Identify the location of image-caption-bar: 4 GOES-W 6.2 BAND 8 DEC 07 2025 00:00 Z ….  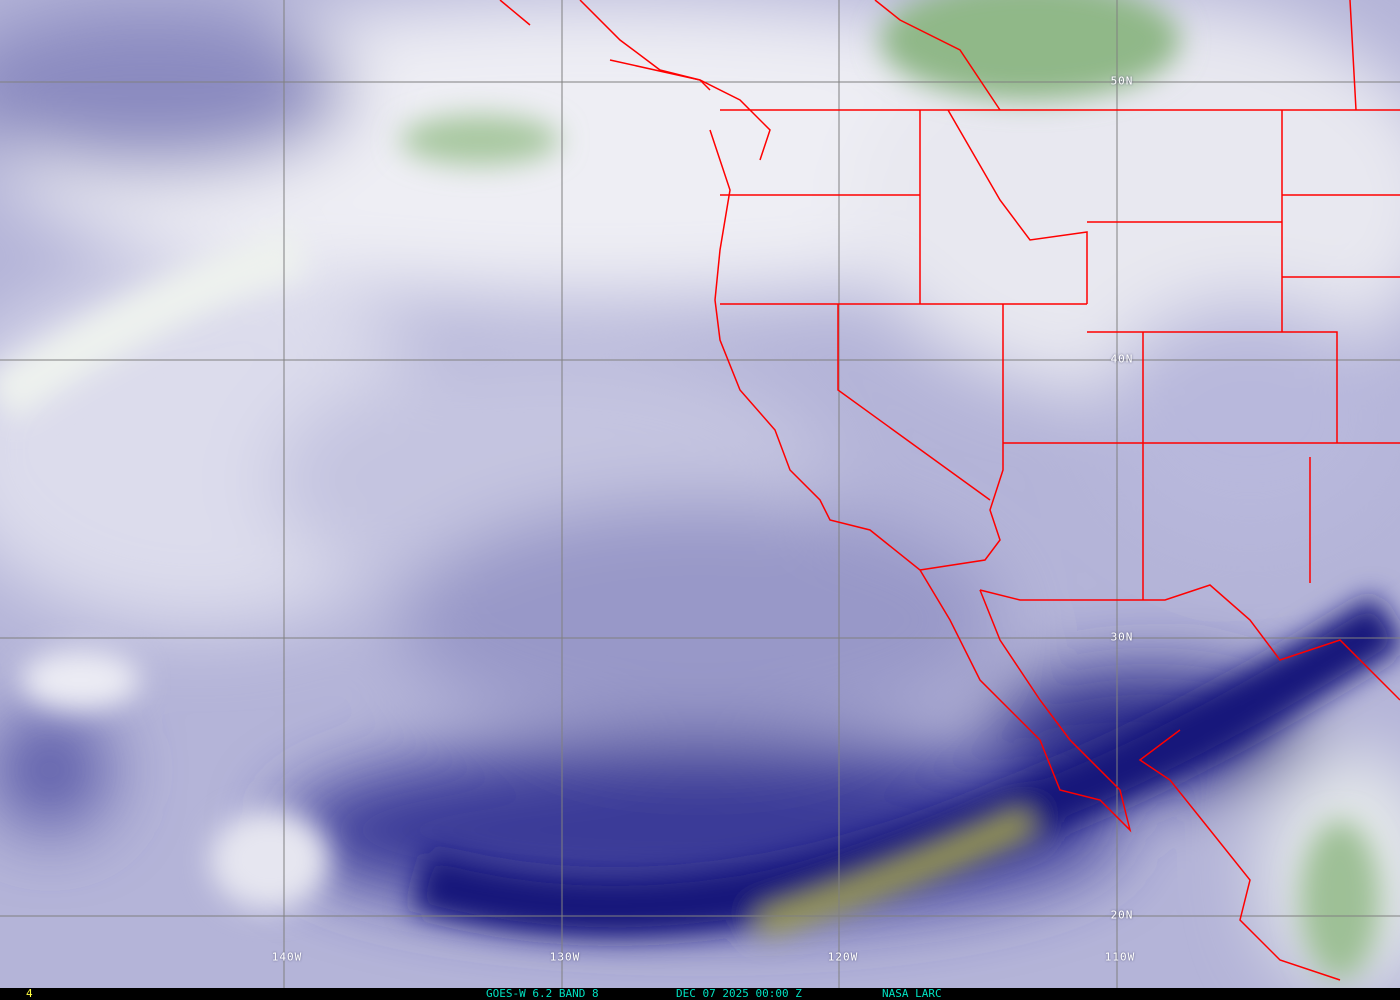
(700, 994).